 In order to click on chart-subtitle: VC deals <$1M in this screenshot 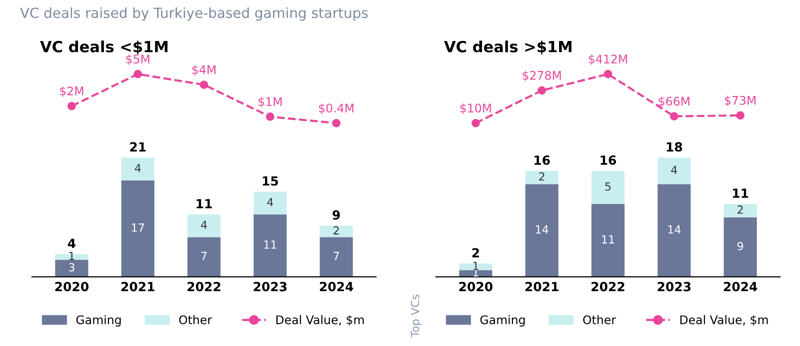, I will do `click(104, 47)`.